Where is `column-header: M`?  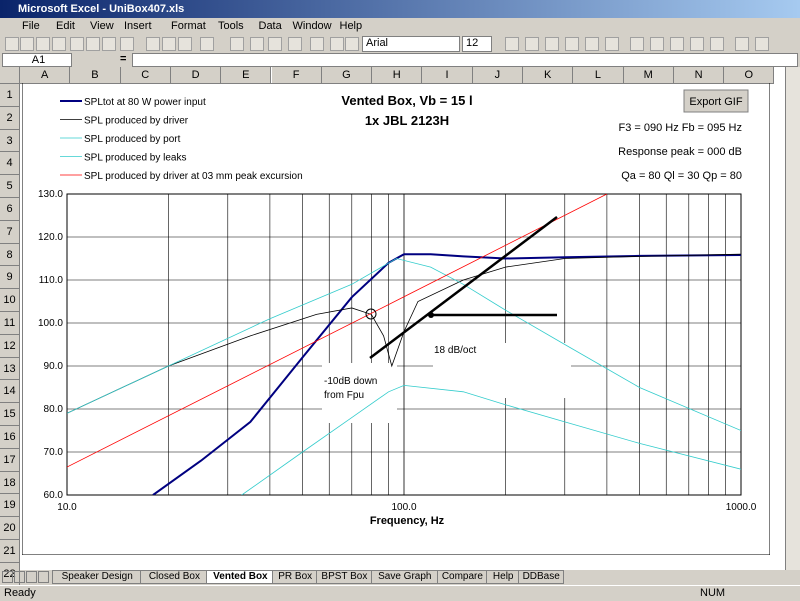
column-header: M is located at coordinates (648, 75).